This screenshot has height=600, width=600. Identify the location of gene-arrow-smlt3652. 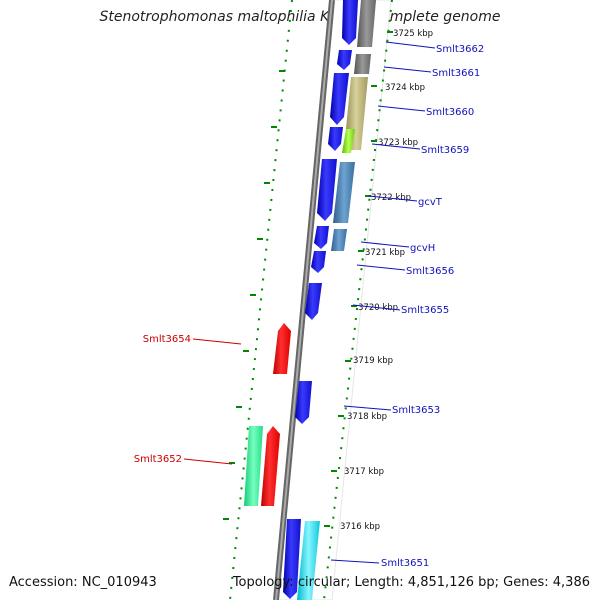
(270, 466).